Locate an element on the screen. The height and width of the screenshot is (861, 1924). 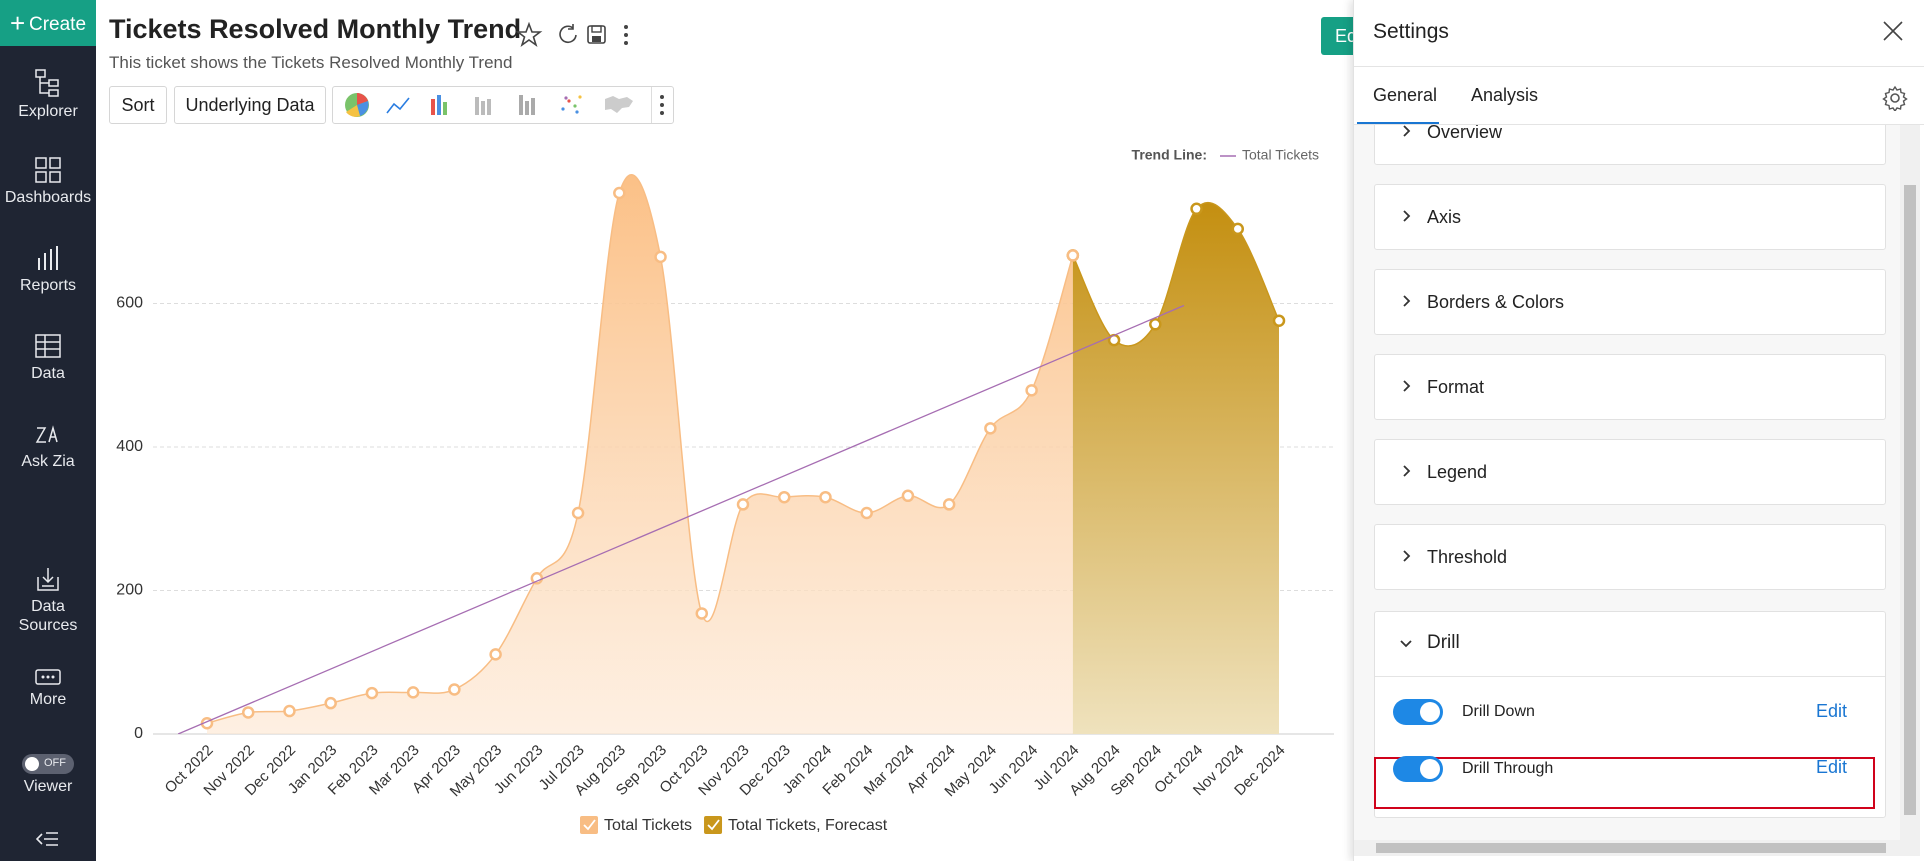
legend-item: Total Tickets is located at coordinates (636, 825).